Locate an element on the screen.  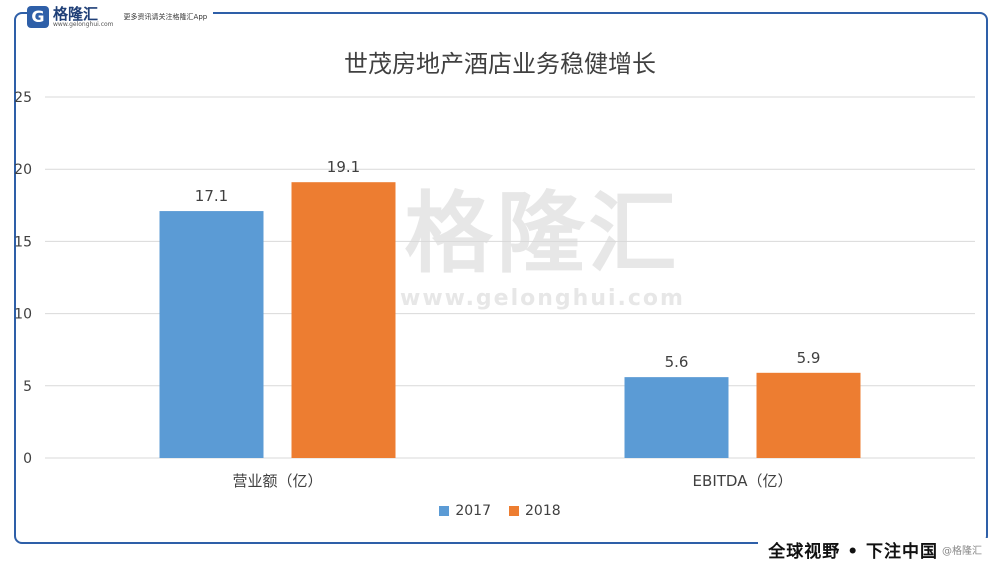
brand-logo: G 格隆汇 www.gelonghui.com 更多资讯请关注格隆汇App is located at coordinates (120, 17).